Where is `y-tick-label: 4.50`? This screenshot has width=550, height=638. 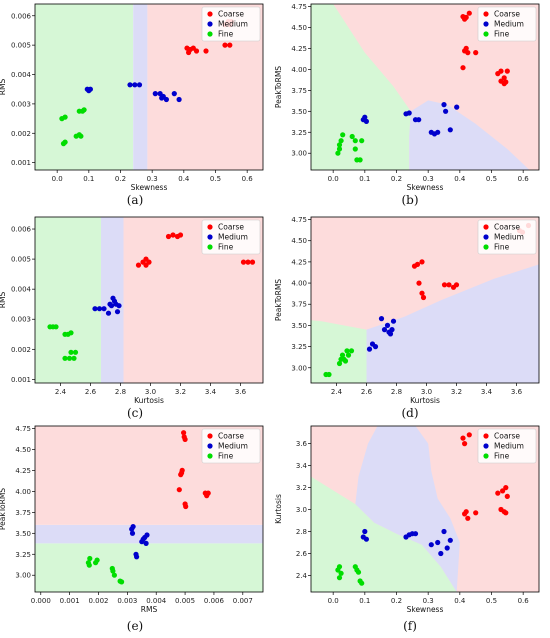
y-tick-label: 4.50 is located at coordinates (23, 450).